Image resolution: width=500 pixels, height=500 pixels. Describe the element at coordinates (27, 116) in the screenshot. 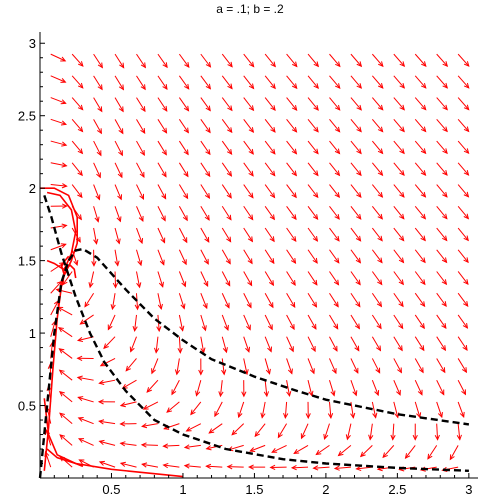

I see `y-tick-label: 2.5` at that location.